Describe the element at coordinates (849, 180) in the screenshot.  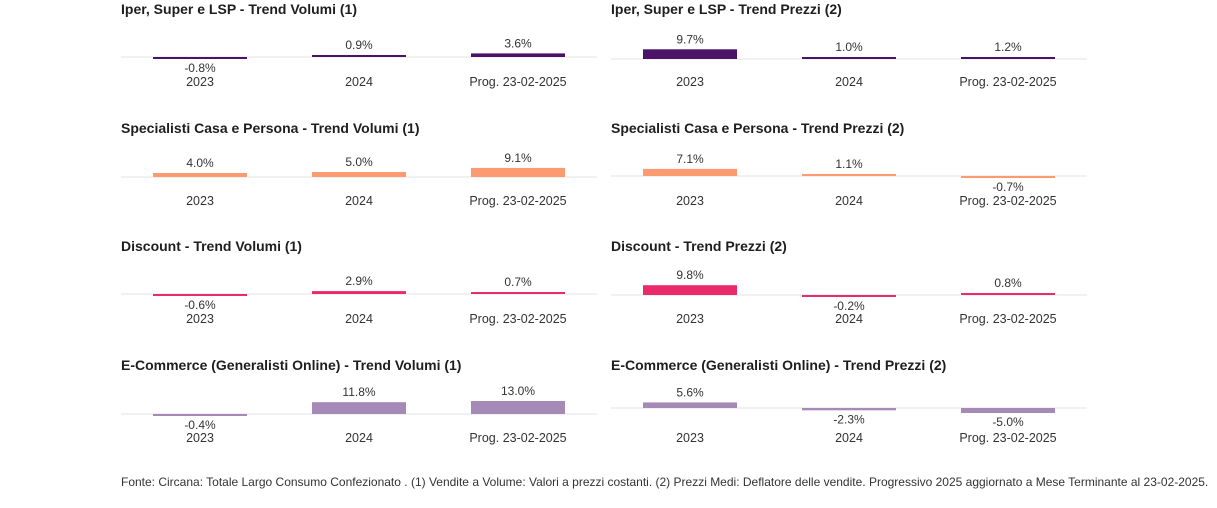
I see `bar-chart: 7.1% 2023 1.1% 2024 -0.7%Prog. 23-02-2025` at that location.